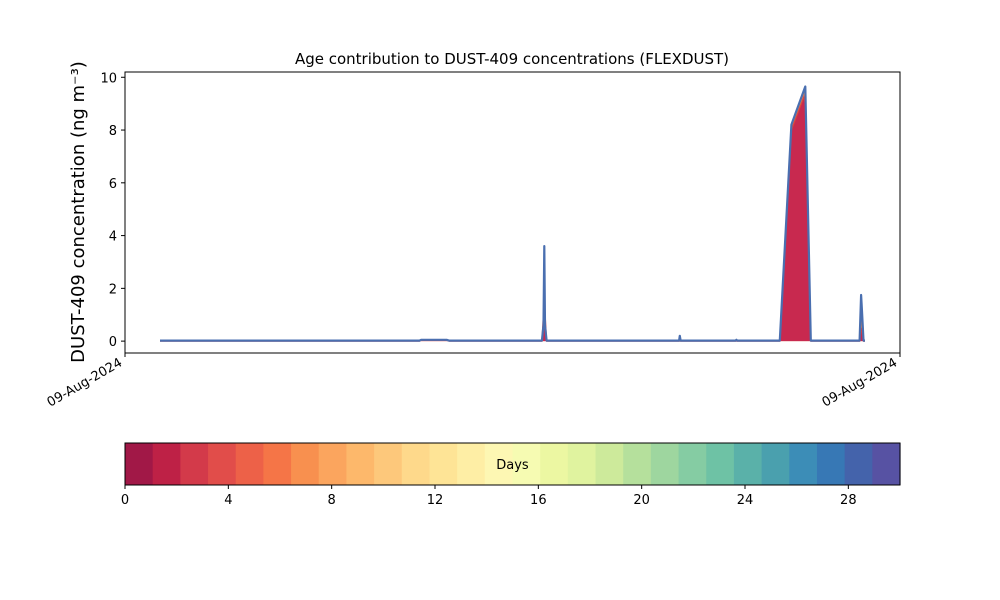 Image resolution: width=1000 pixels, height=600 pixels. I want to click on y-tick-label: 8, so click(113, 131).